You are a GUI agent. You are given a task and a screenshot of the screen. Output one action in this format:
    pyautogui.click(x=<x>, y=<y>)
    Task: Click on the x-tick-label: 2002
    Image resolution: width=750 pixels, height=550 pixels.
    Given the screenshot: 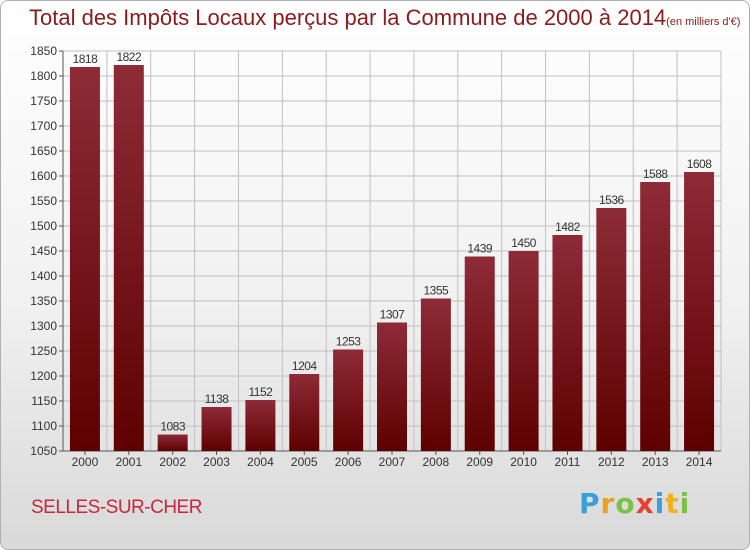 What is the action you would take?
    pyautogui.click(x=172, y=462)
    